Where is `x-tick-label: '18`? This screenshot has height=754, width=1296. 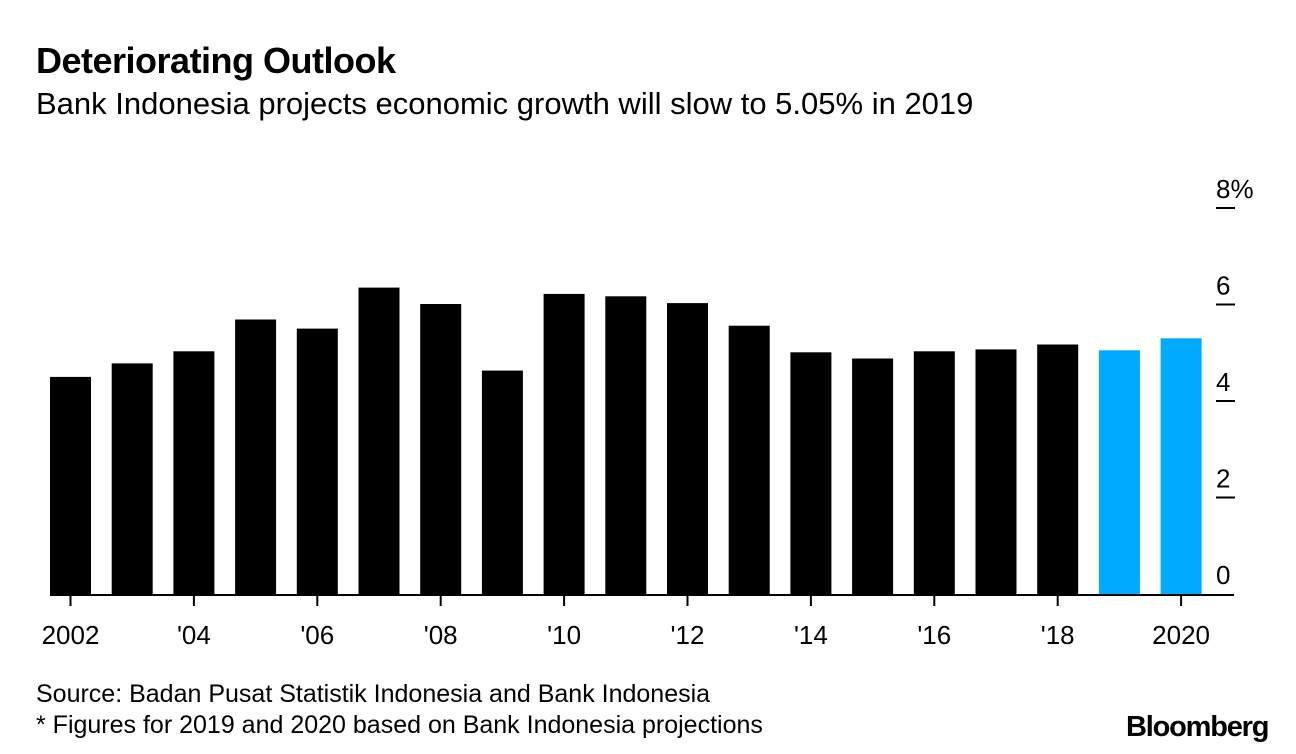
x-tick-label: '18 is located at coordinates (1058, 635).